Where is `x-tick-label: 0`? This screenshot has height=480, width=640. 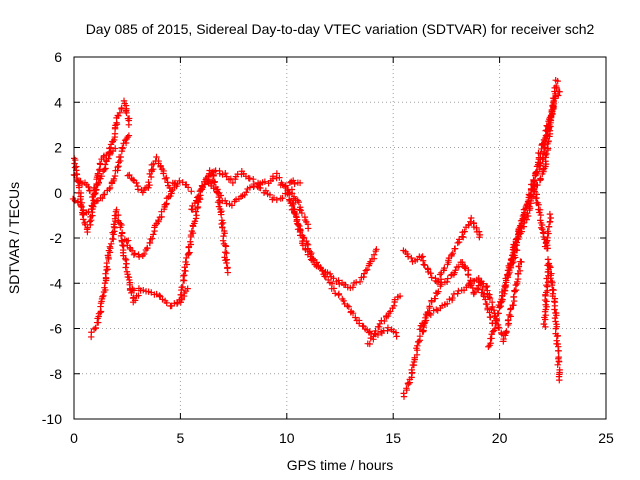
x-tick-label: 0 is located at coordinates (74, 438).